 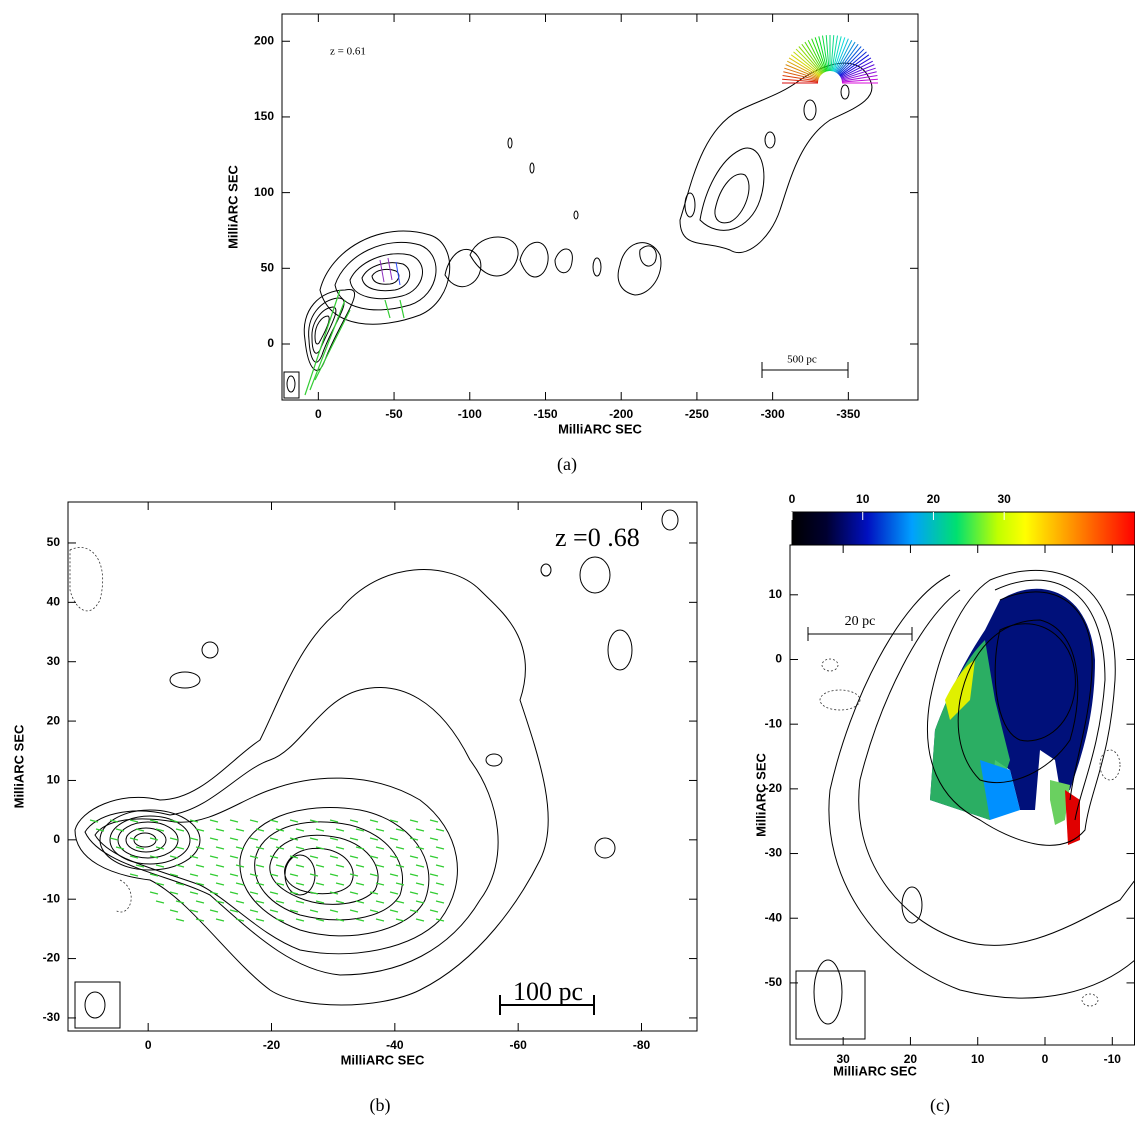 I want to click on x-tick-label: -200, so click(x=621, y=414).